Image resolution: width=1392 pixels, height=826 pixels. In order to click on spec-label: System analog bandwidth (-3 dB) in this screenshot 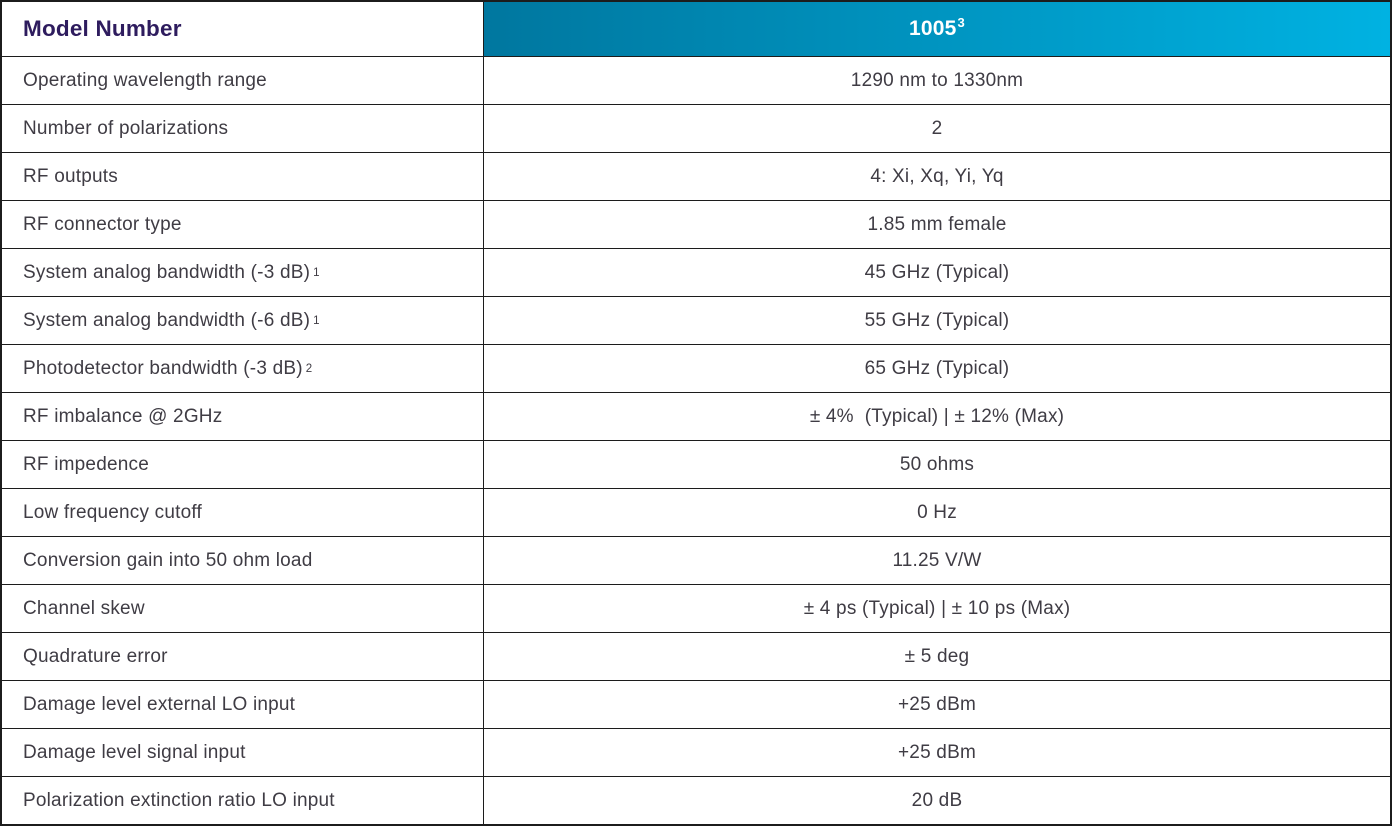, I will do `click(167, 272)`.